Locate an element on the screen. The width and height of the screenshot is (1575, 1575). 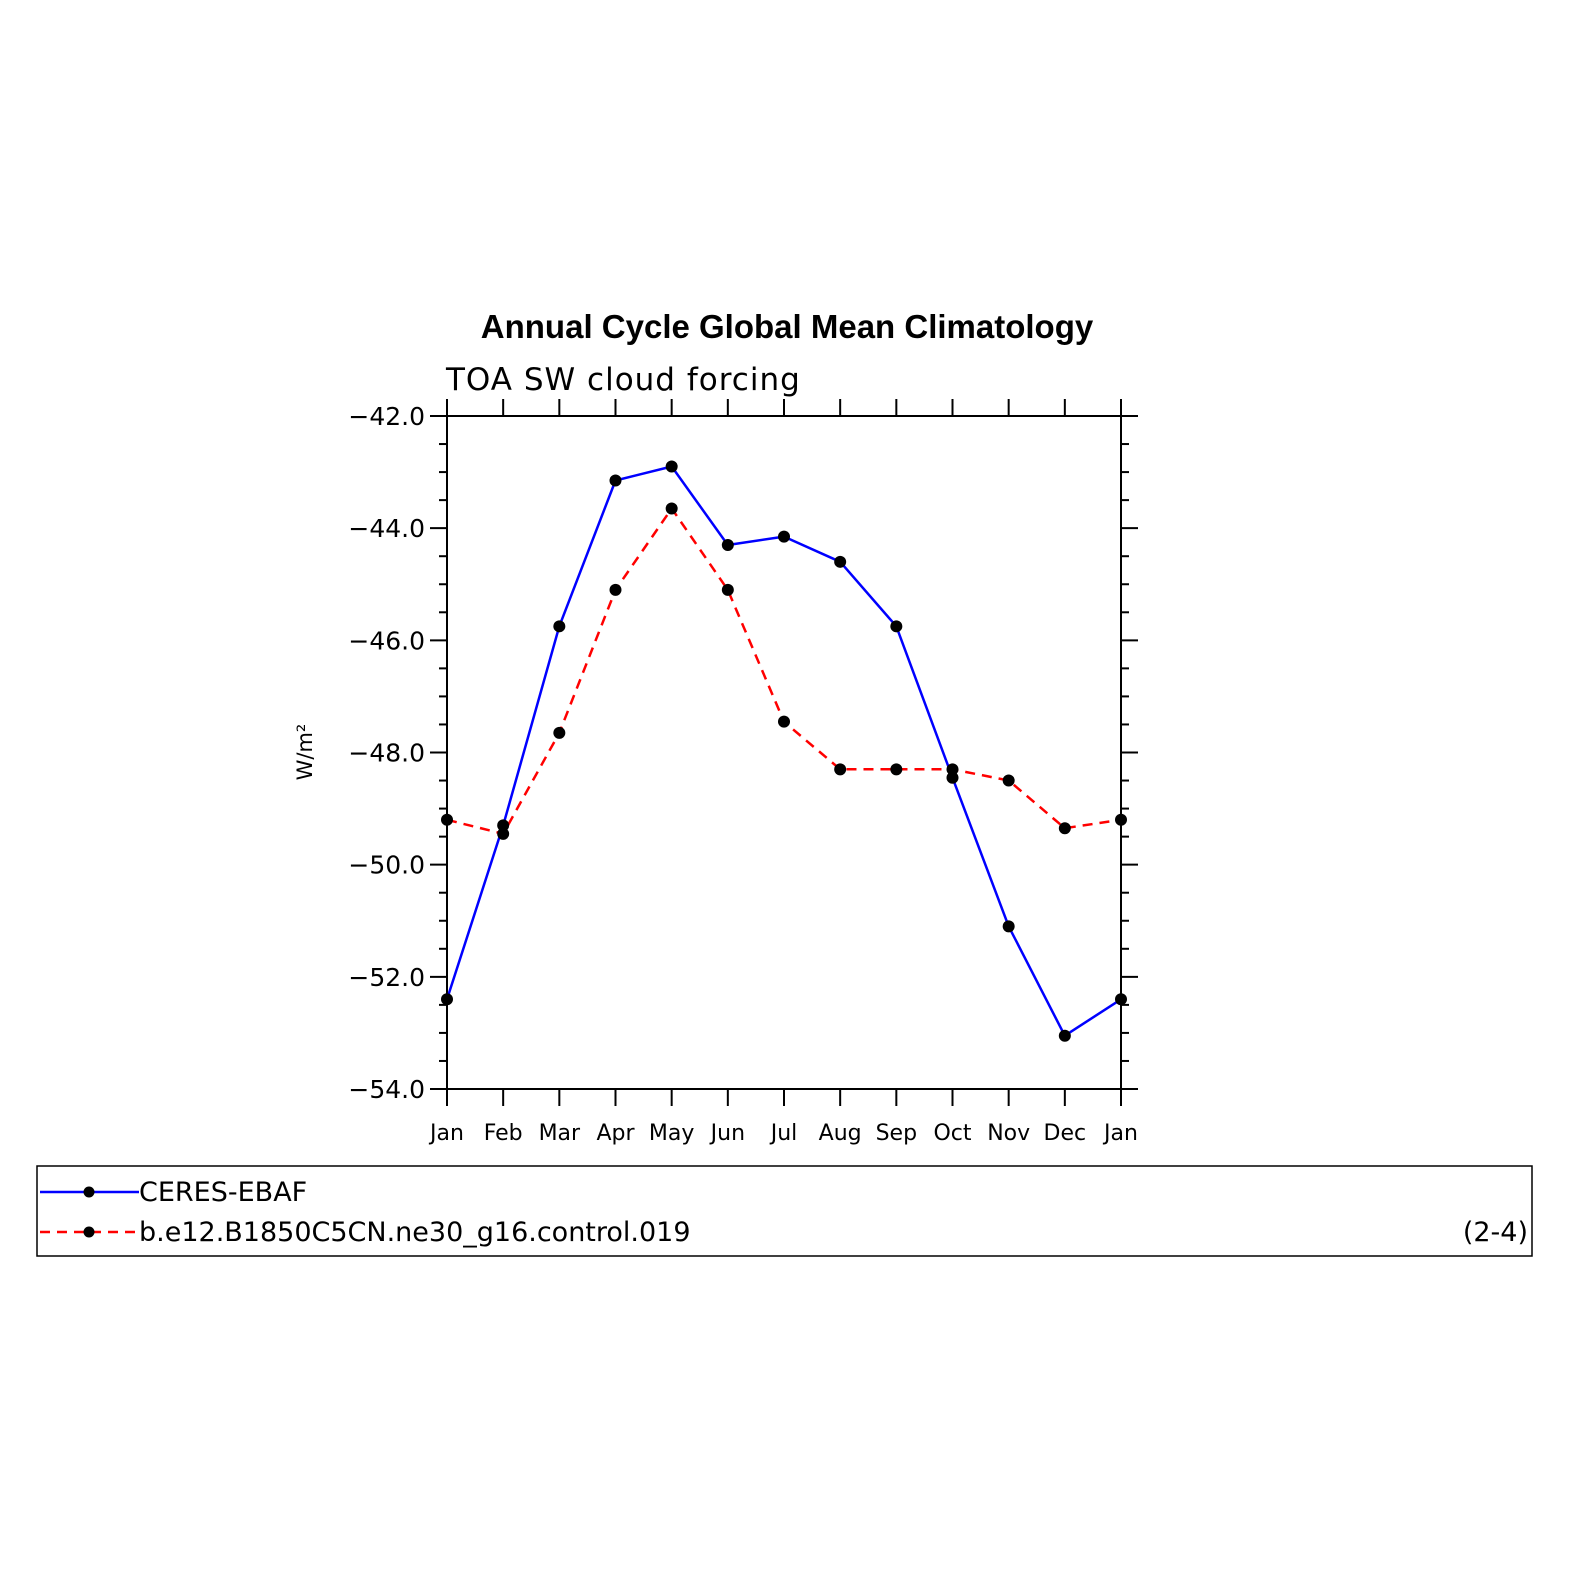
x-tick-label: Mar is located at coordinates (560, 1133).